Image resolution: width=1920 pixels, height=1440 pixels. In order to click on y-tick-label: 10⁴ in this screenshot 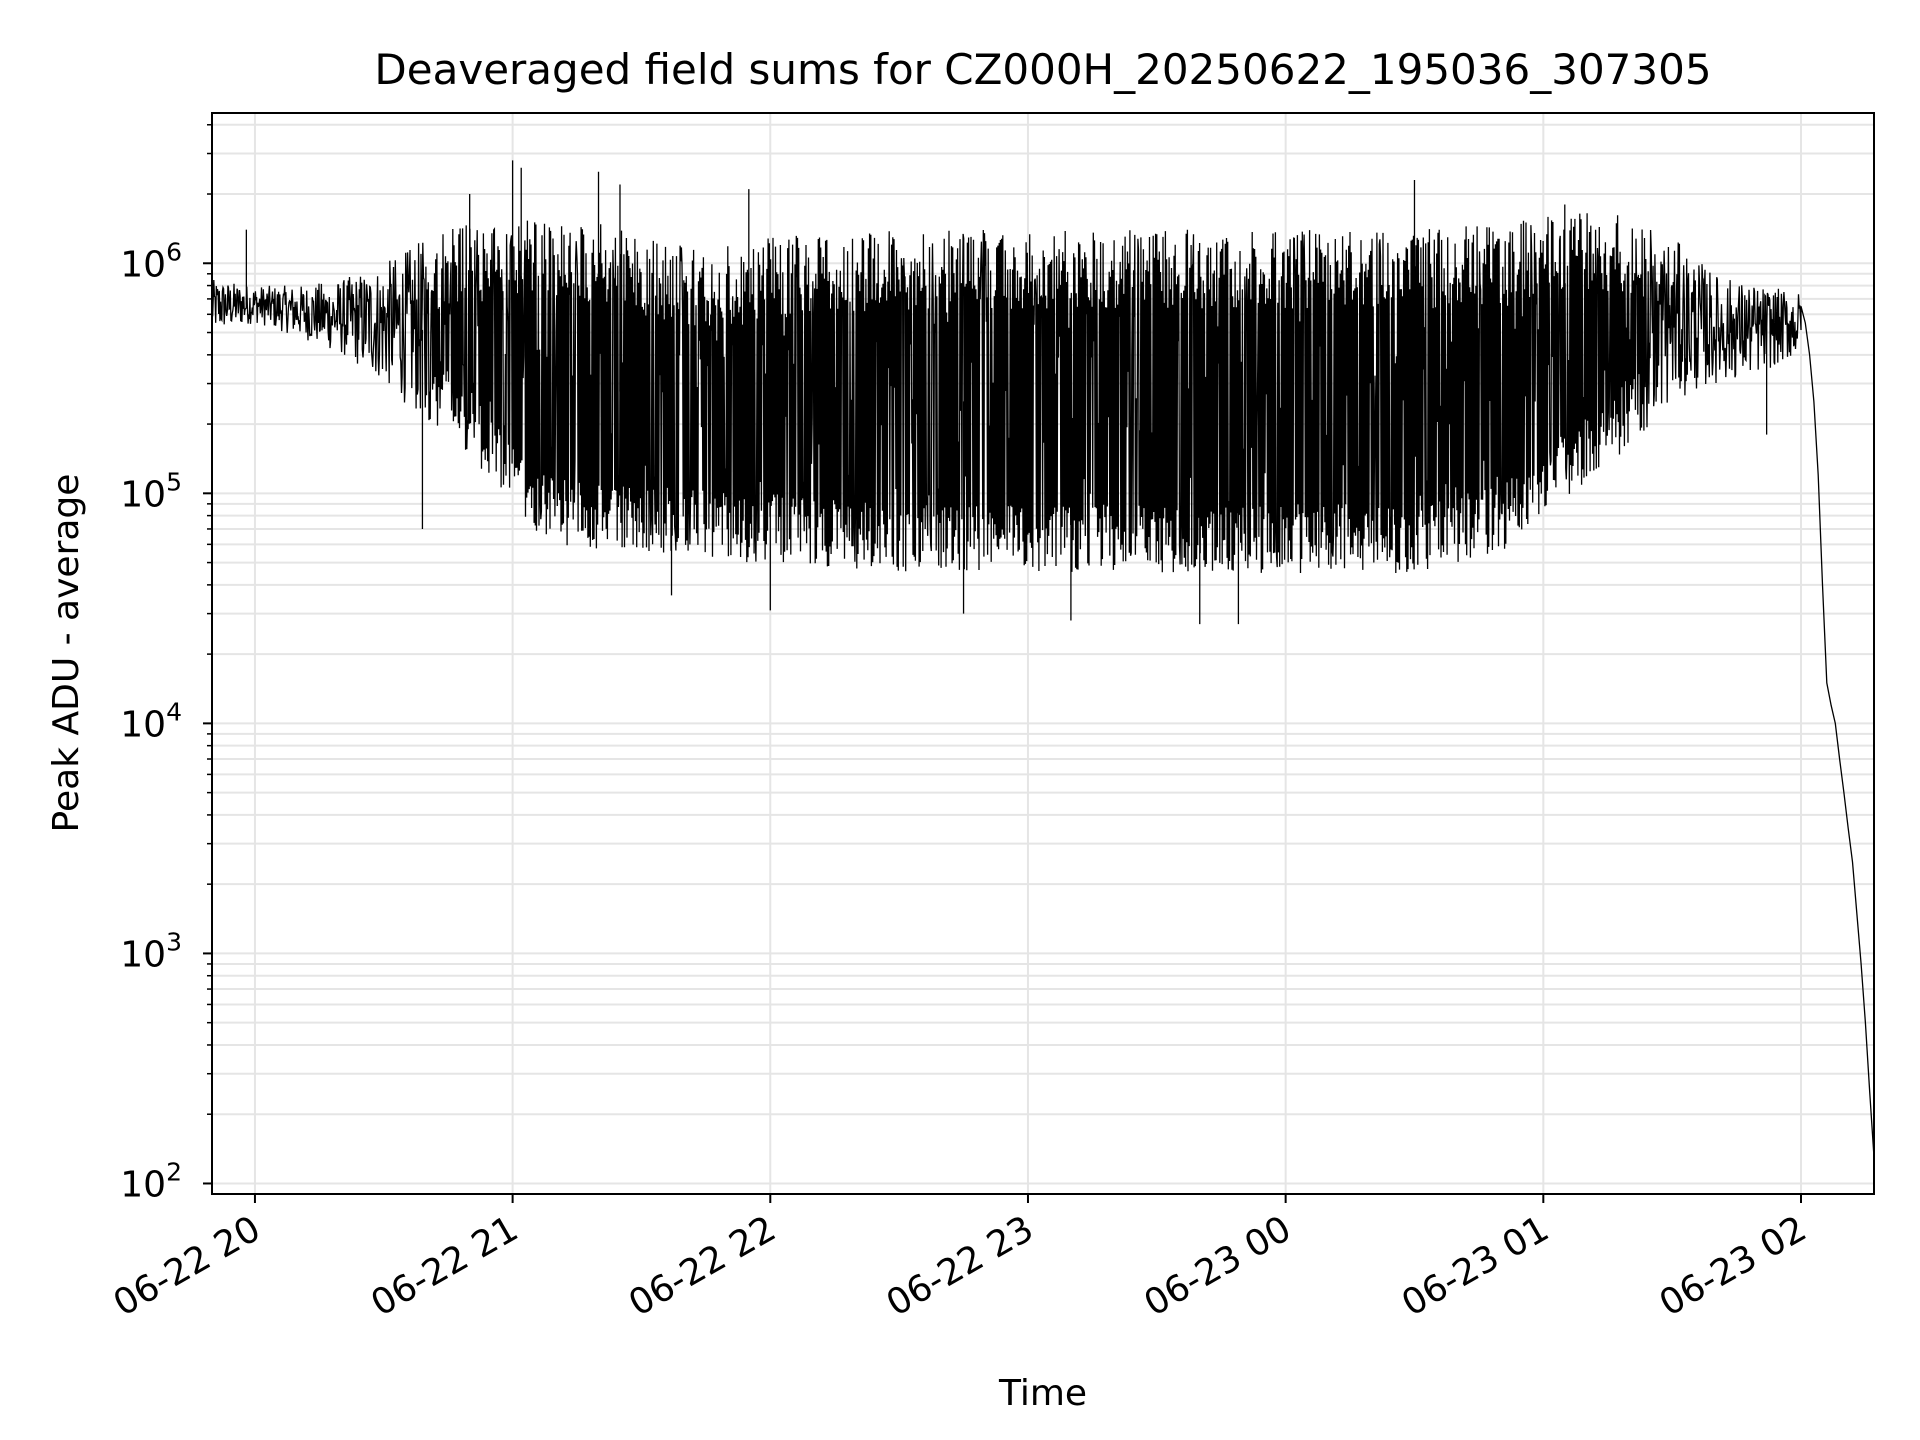, I will do `click(151, 721)`.